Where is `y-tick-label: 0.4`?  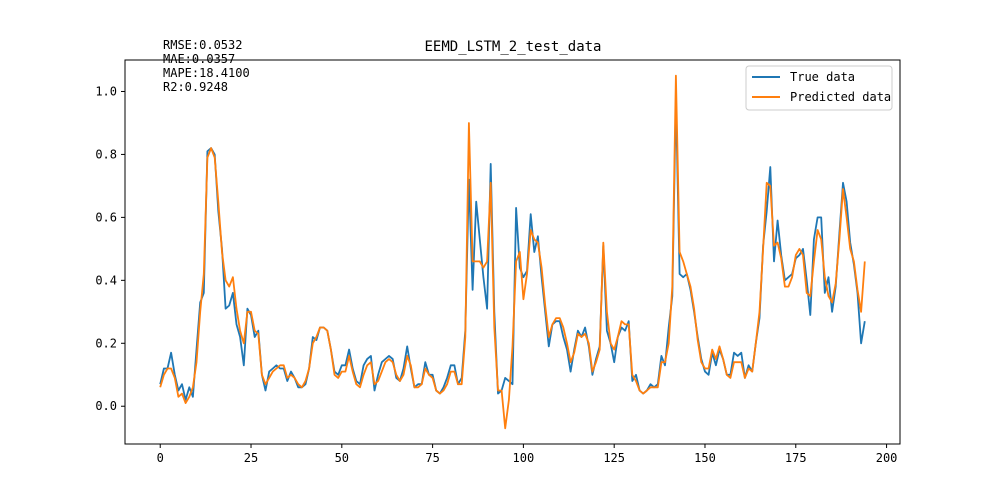 y-tick-label: 0.4 is located at coordinates (106, 280).